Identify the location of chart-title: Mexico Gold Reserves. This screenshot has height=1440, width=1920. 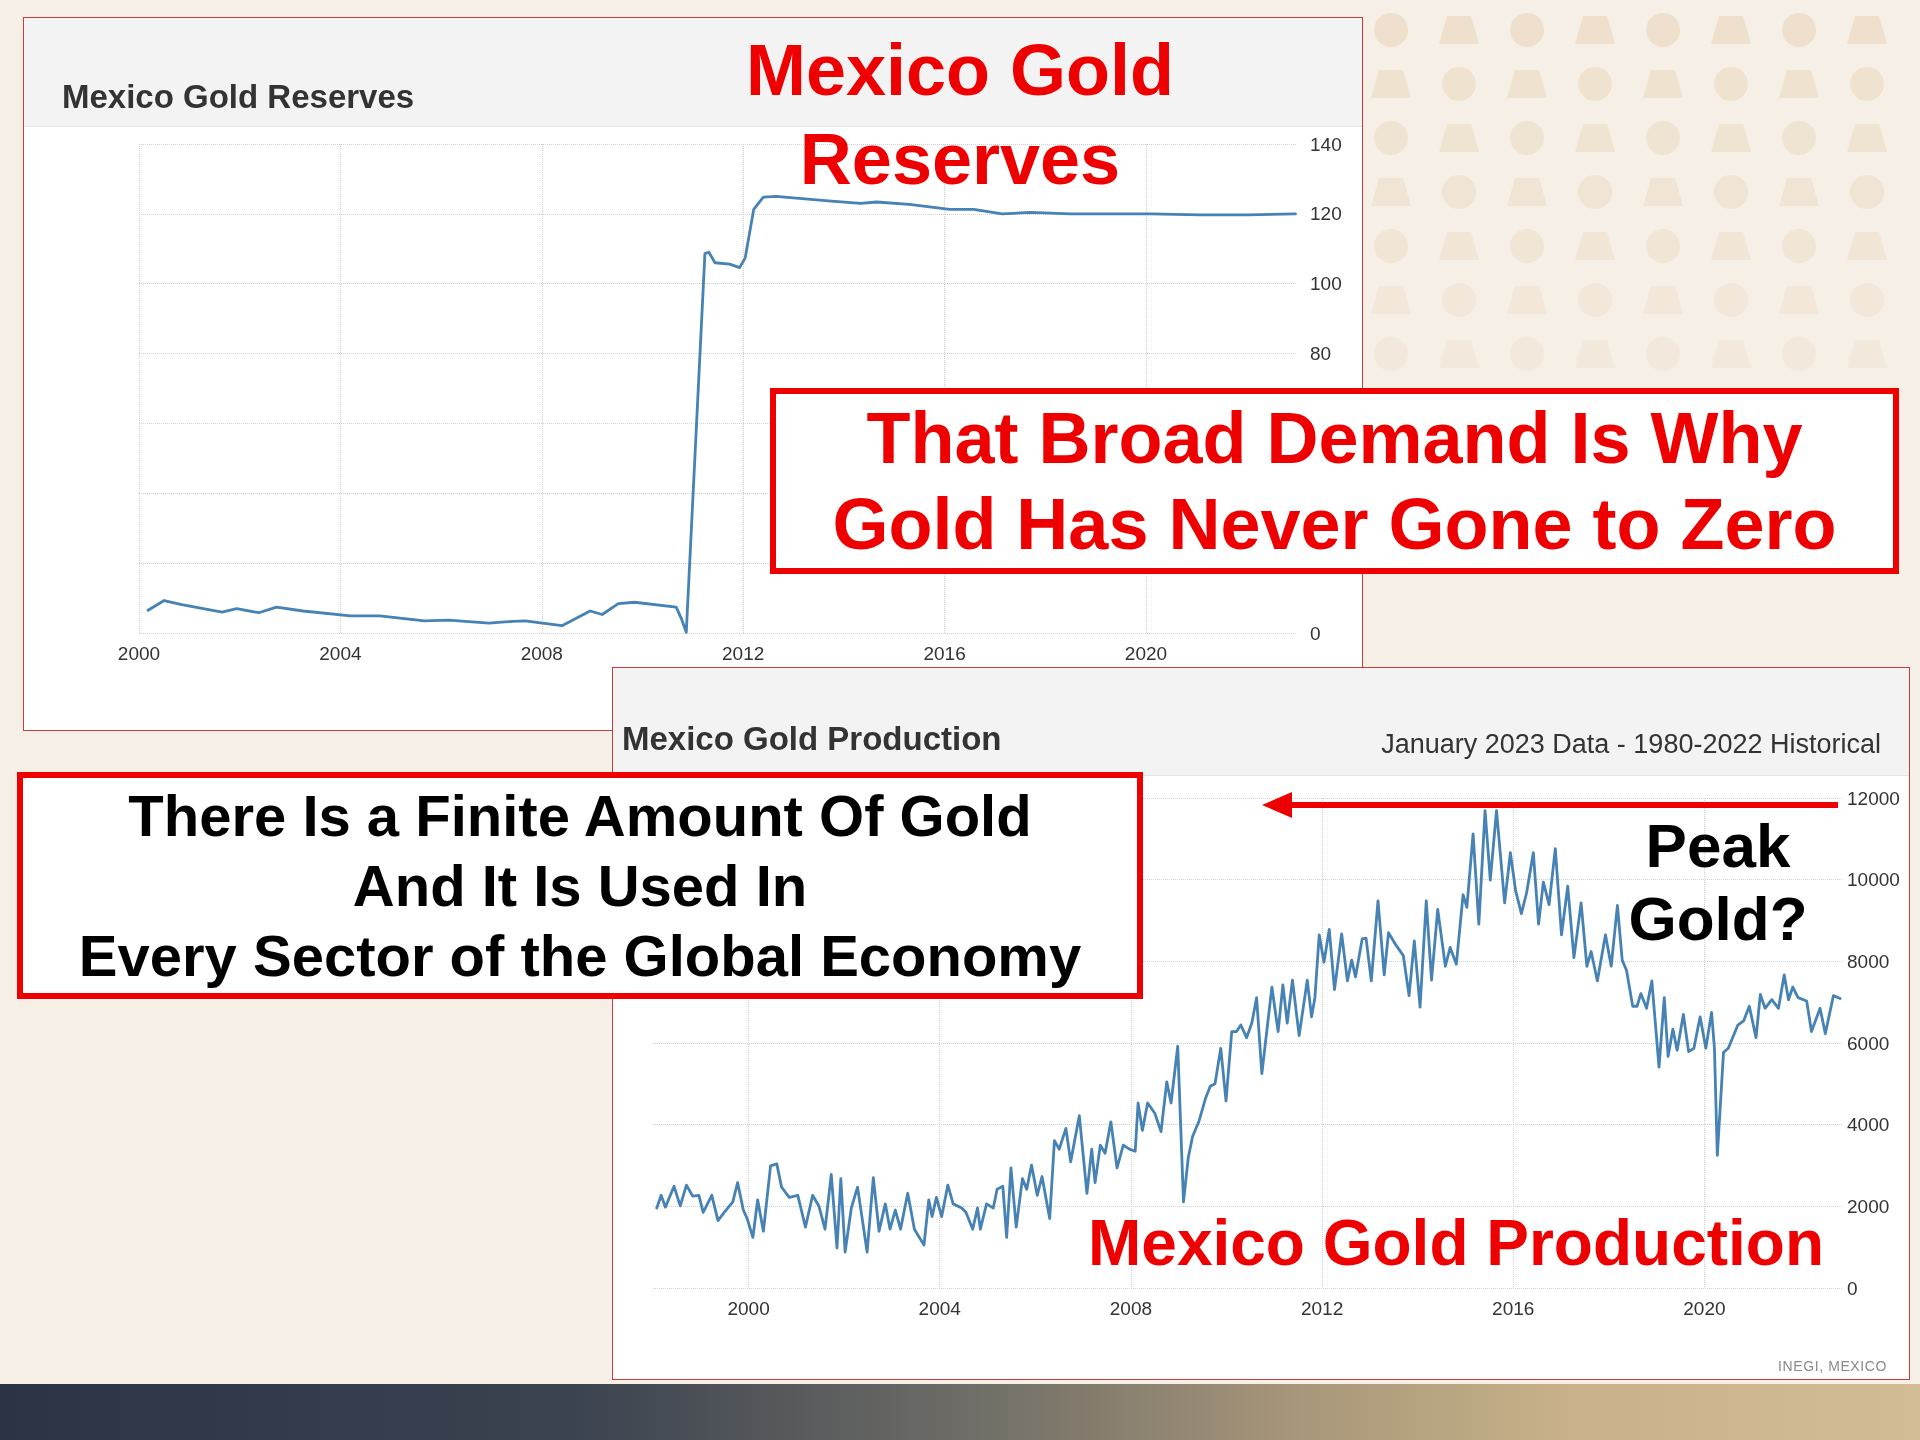
(238, 97).